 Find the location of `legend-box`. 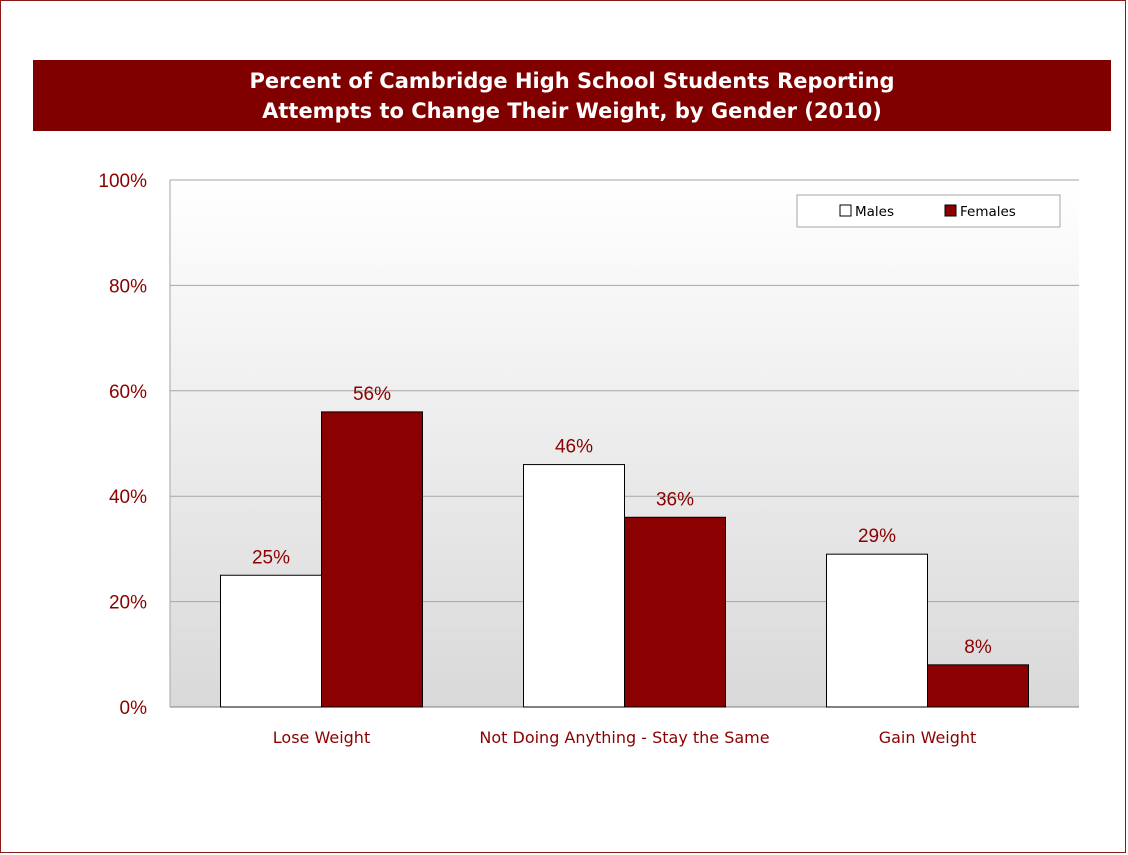

legend-box is located at coordinates (928, 211).